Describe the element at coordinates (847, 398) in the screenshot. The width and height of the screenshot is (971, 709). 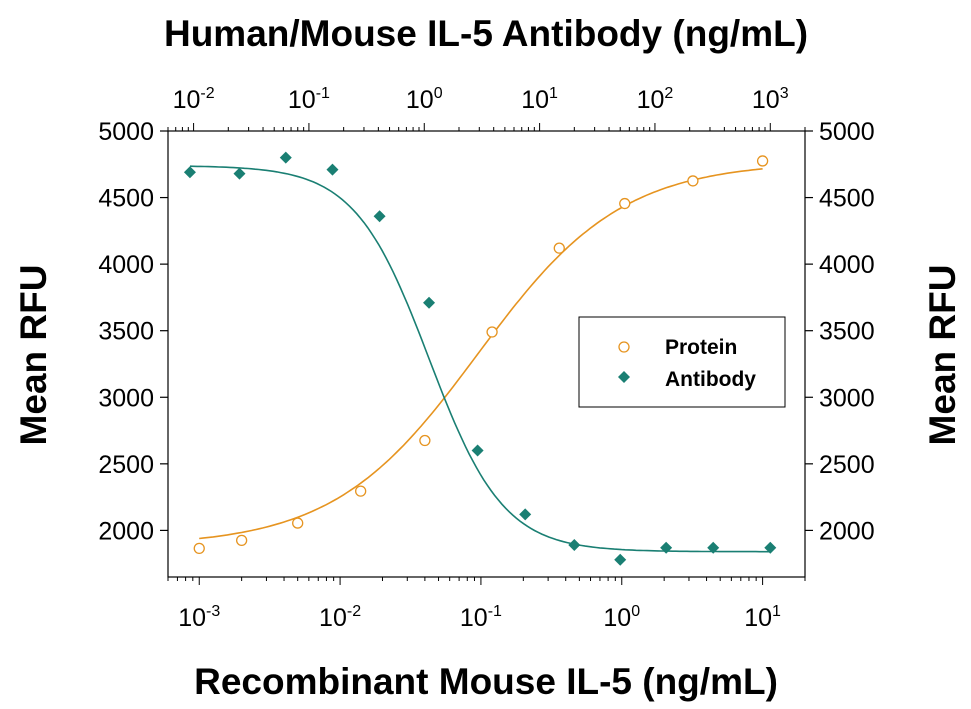
I see `y-tick-label-right: 3000` at that location.